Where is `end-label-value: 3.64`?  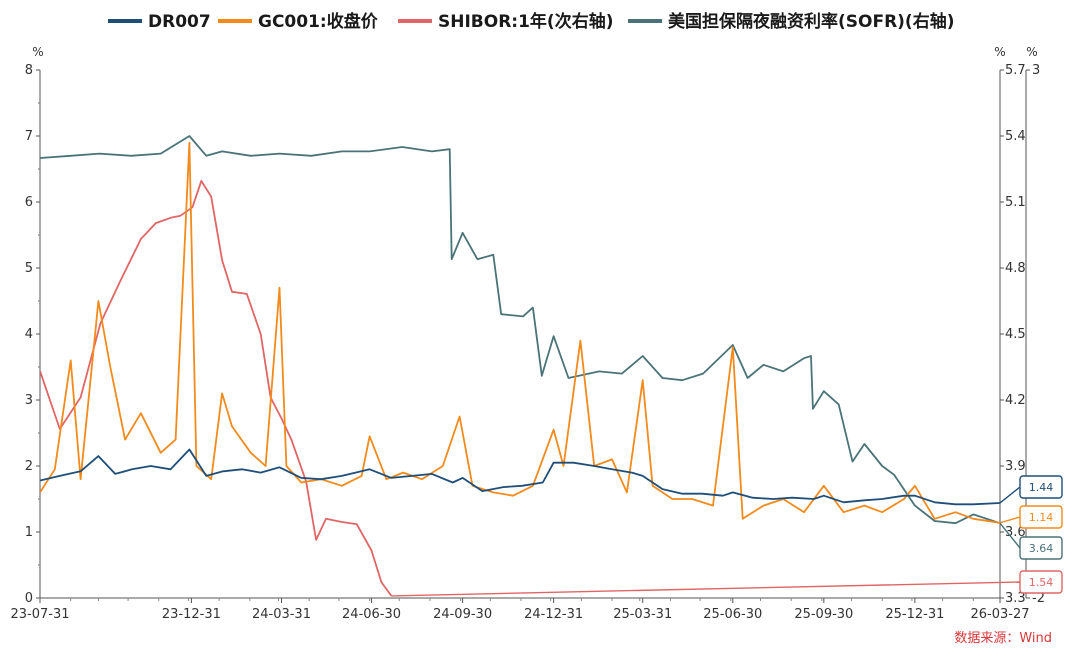
end-label-value: 3.64 is located at coordinates (1041, 548).